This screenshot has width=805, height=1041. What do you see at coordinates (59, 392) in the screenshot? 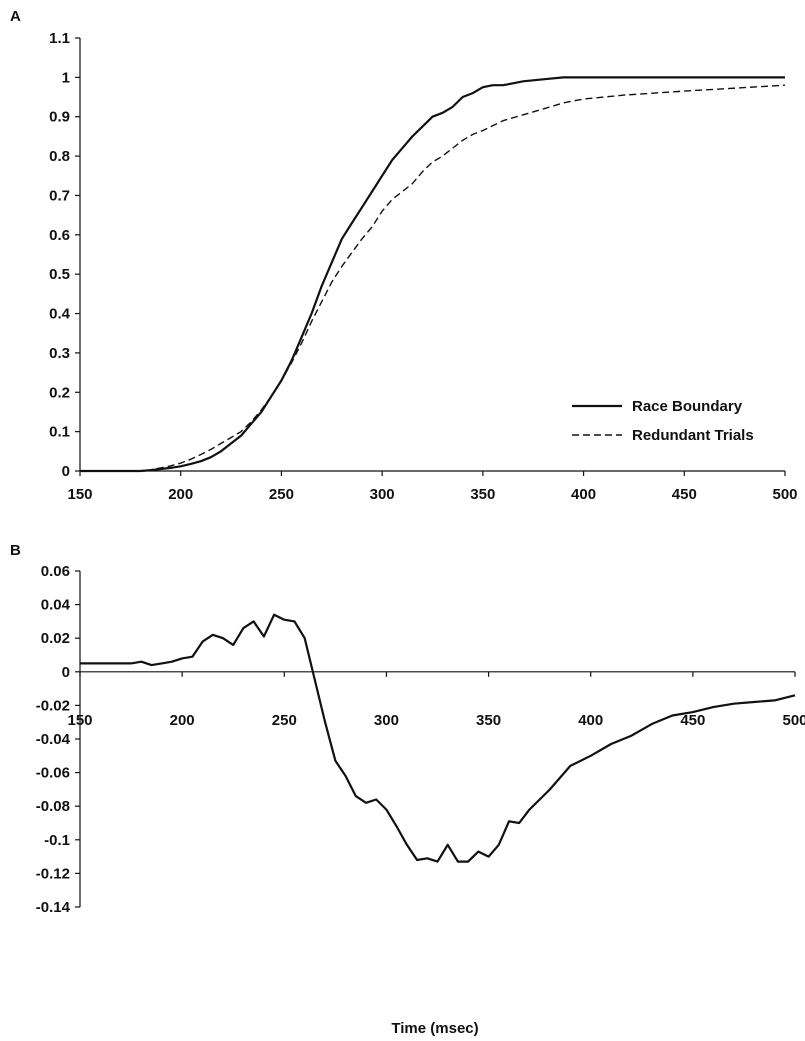
I see `y-tick-label: 0.2` at bounding box center [59, 392].